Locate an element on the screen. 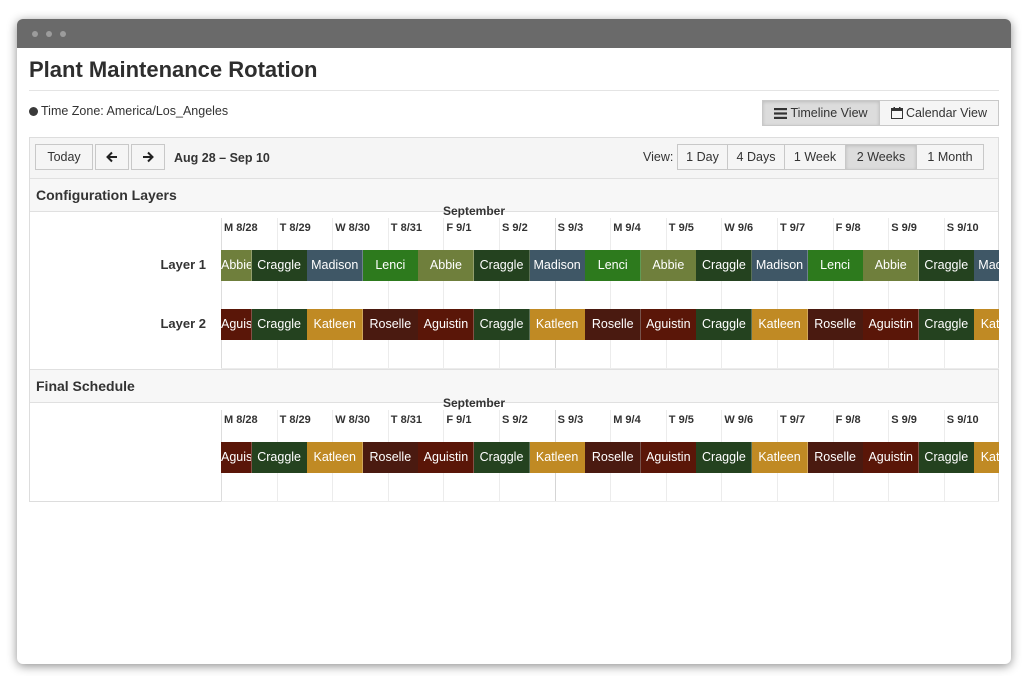 This screenshot has width=1024, height=676. window-zoom-dot is located at coordinates (63, 34).